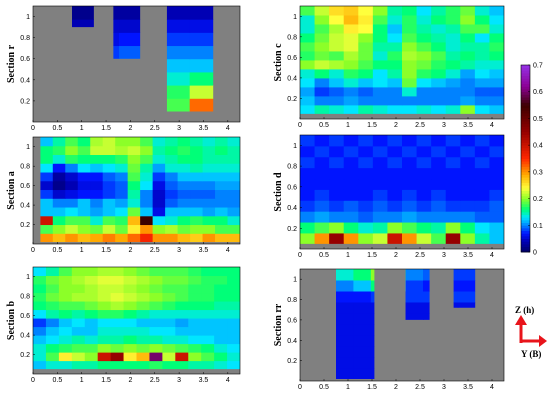 The width and height of the screenshot is (550, 400). Describe the element at coordinates (25, 206) in the screenshot. I see `y-tick-label: 0.4` at that location.